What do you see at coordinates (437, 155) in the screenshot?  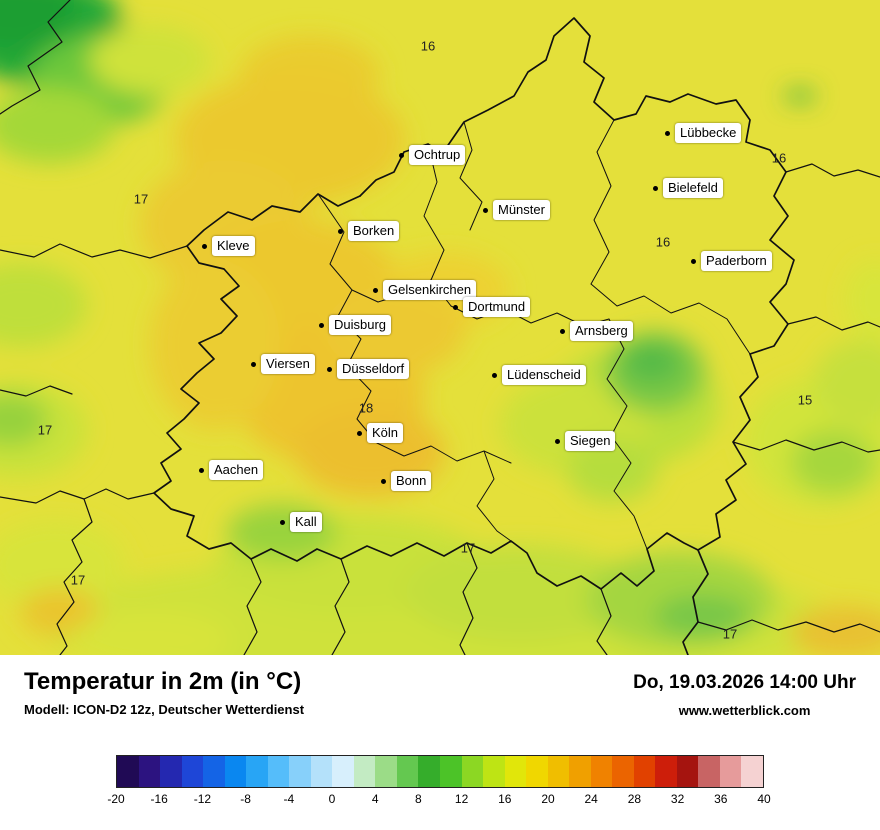 I see `city-label: Ochtrup` at bounding box center [437, 155].